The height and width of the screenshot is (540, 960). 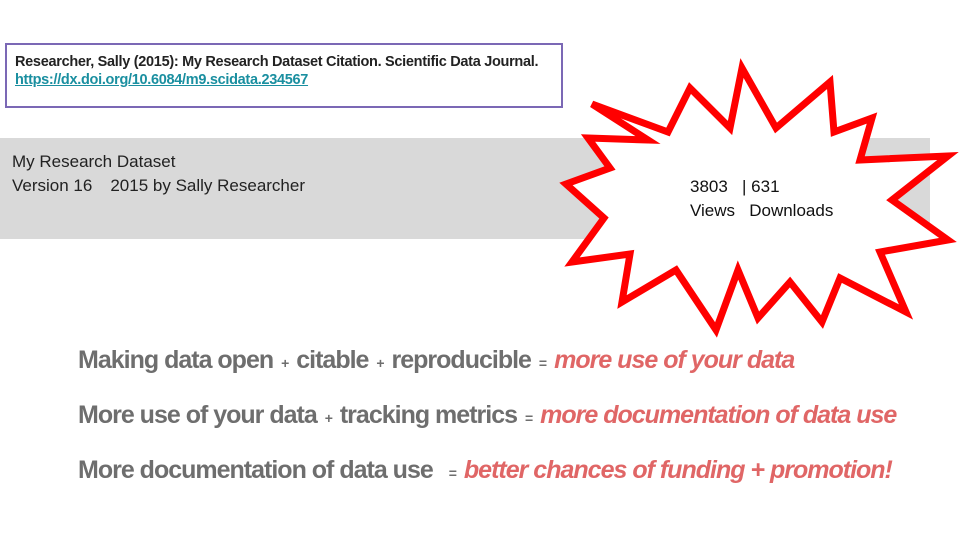 I want to click on dataset-version-line: Version 16 2015 by Sally Researcher, so click(x=158, y=186).